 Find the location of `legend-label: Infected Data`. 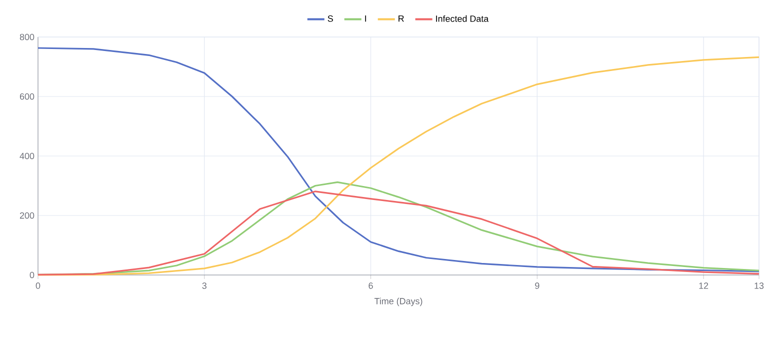

legend-label: Infected Data is located at coordinates (462, 18).